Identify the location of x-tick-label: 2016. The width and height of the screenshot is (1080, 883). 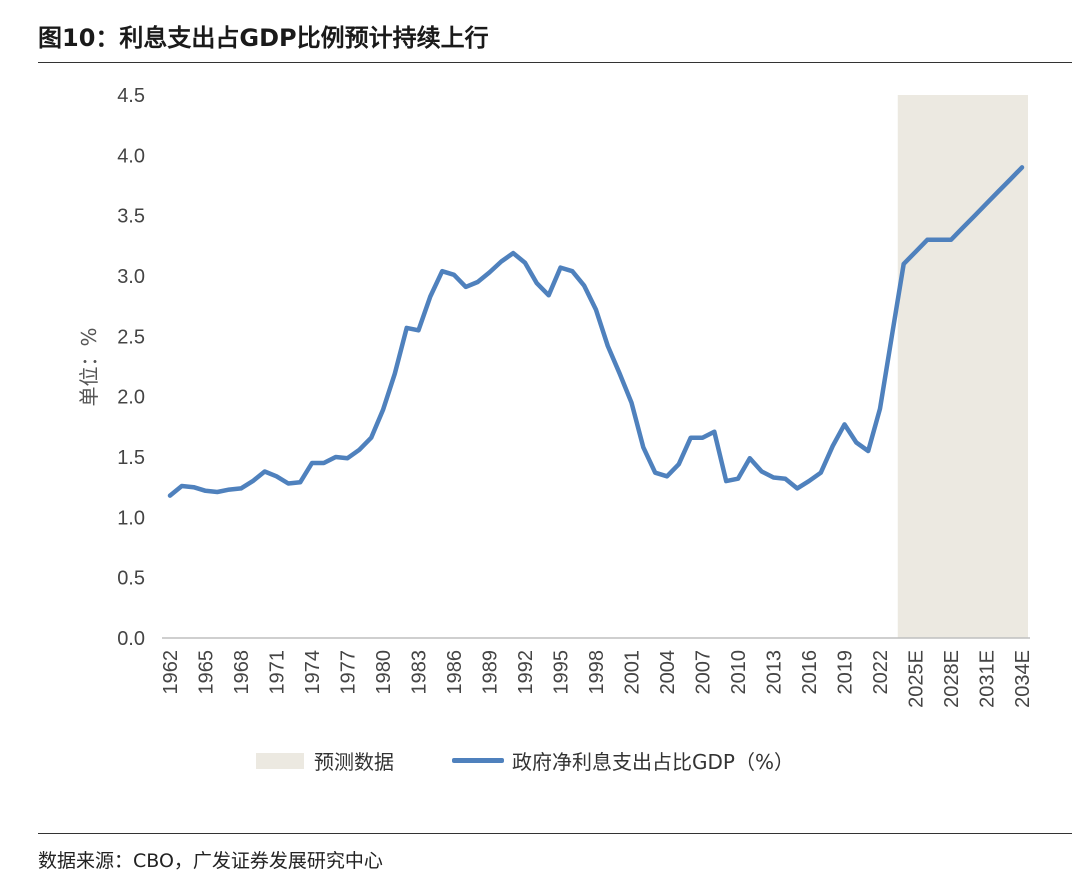
(810, 672).